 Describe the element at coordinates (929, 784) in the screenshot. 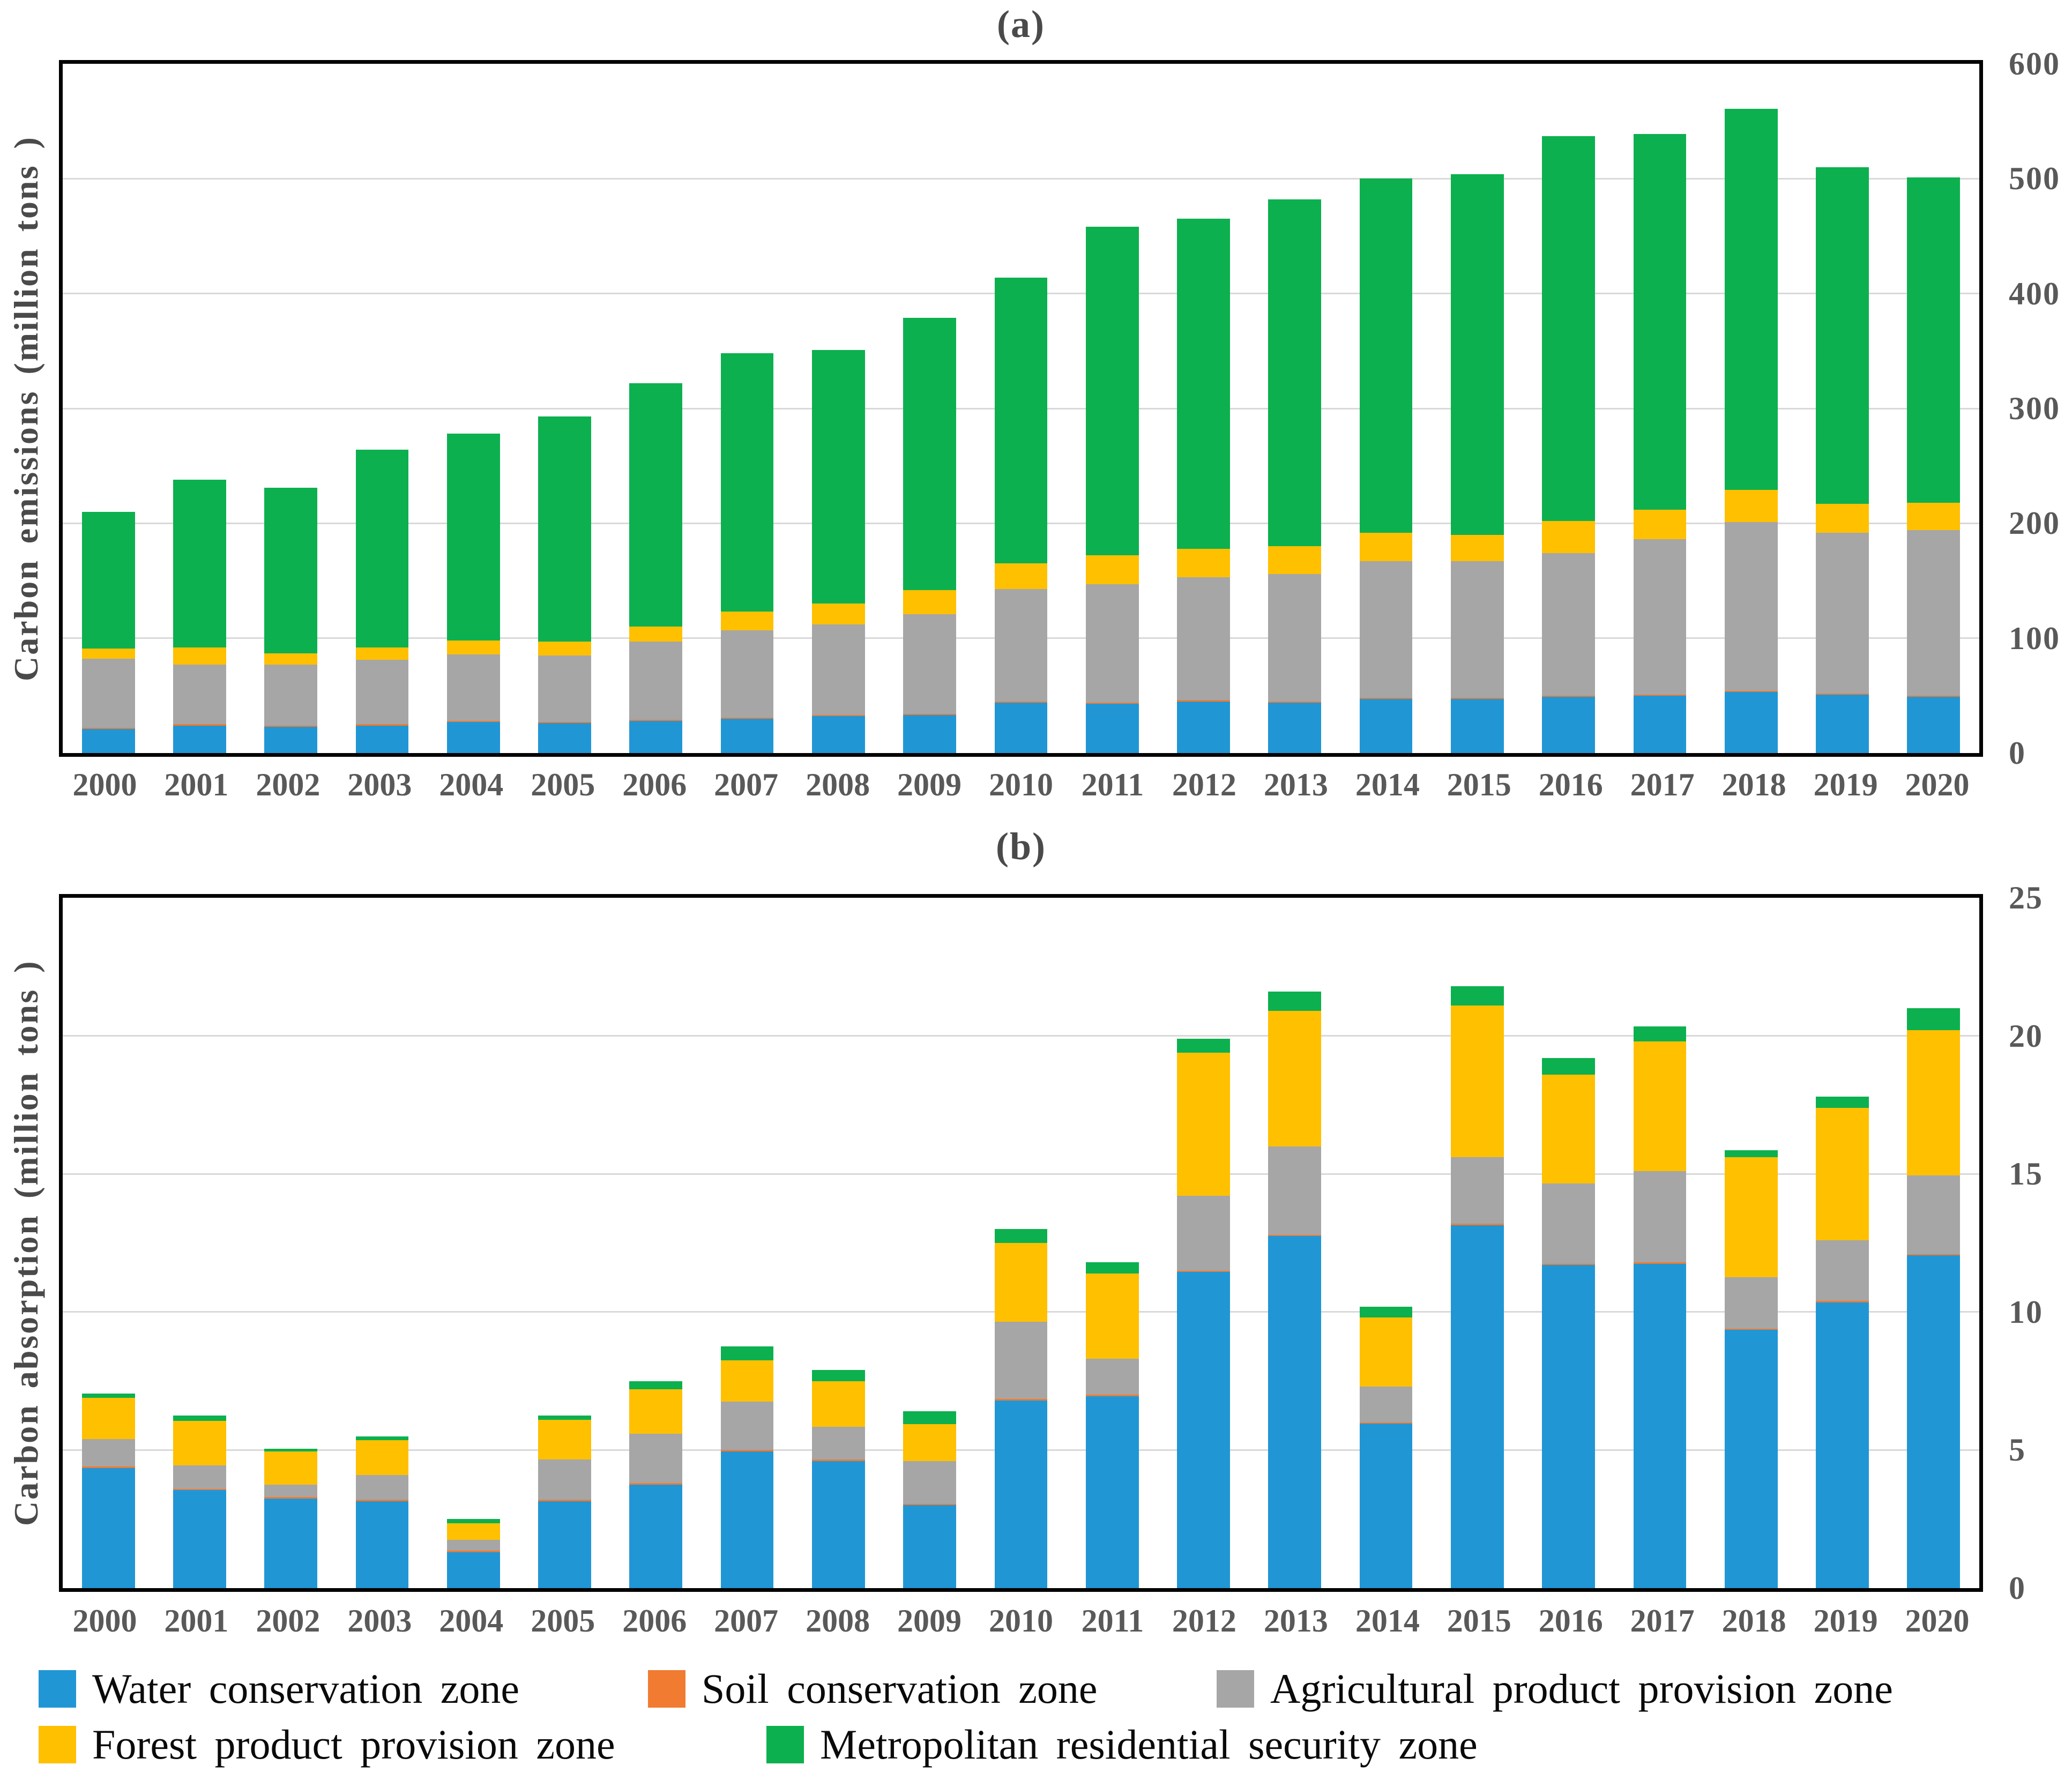

I see `x-tick-label: 2009` at that location.